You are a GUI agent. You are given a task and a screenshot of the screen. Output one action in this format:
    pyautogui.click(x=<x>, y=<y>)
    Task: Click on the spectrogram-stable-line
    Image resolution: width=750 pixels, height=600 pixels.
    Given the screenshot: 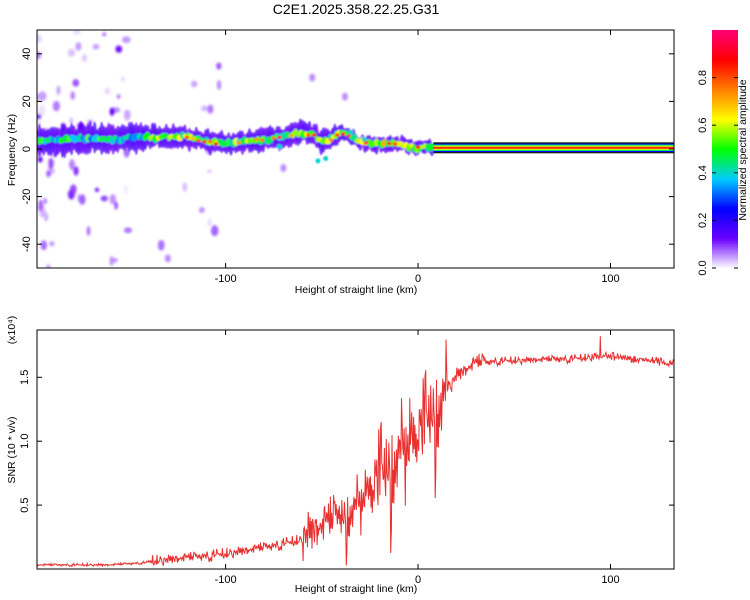 What is the action you would take?
    pyautogui.click(x=553, y=148)
    